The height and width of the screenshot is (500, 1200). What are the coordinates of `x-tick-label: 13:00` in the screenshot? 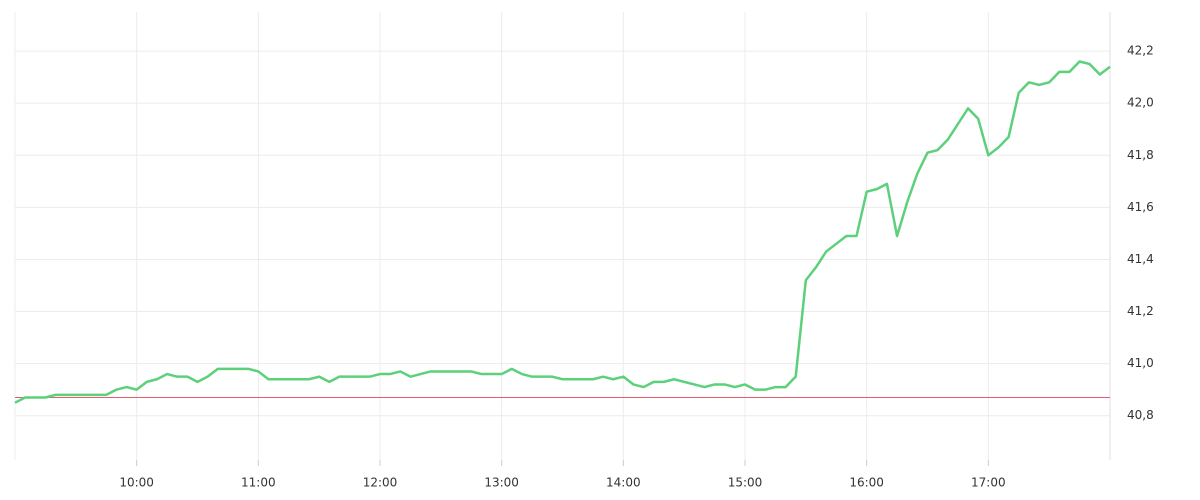 It's located at (501, 483).